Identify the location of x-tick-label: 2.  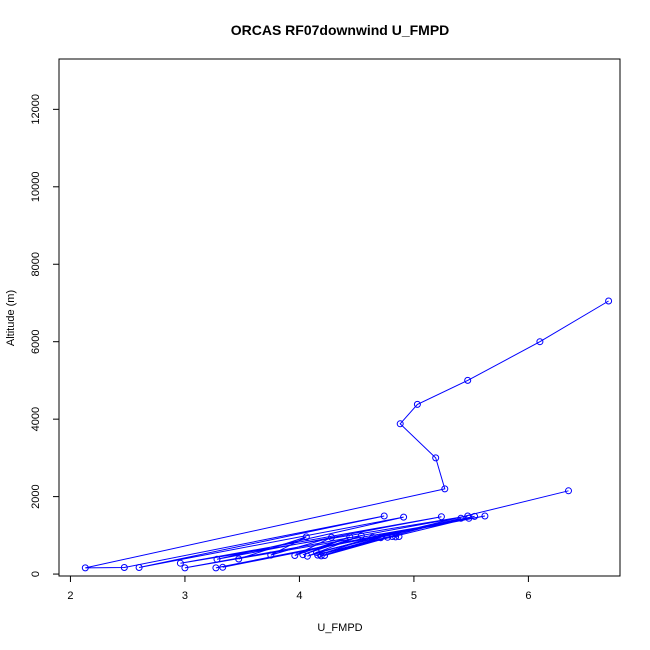
(70, 596).